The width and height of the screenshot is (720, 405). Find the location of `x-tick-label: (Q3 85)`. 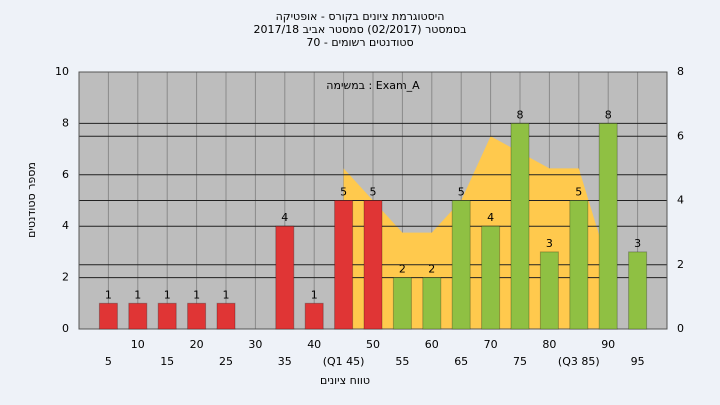

x-tick-label: (Q3 85) is located at coordinates (579, 361).